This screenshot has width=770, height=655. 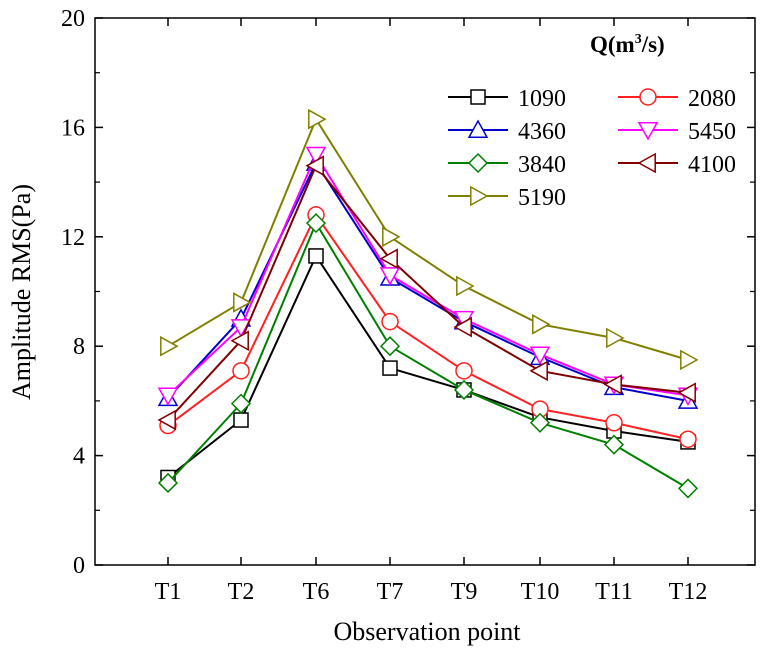 I want to click on legend-item: 4360, so click(x=507, y=132).